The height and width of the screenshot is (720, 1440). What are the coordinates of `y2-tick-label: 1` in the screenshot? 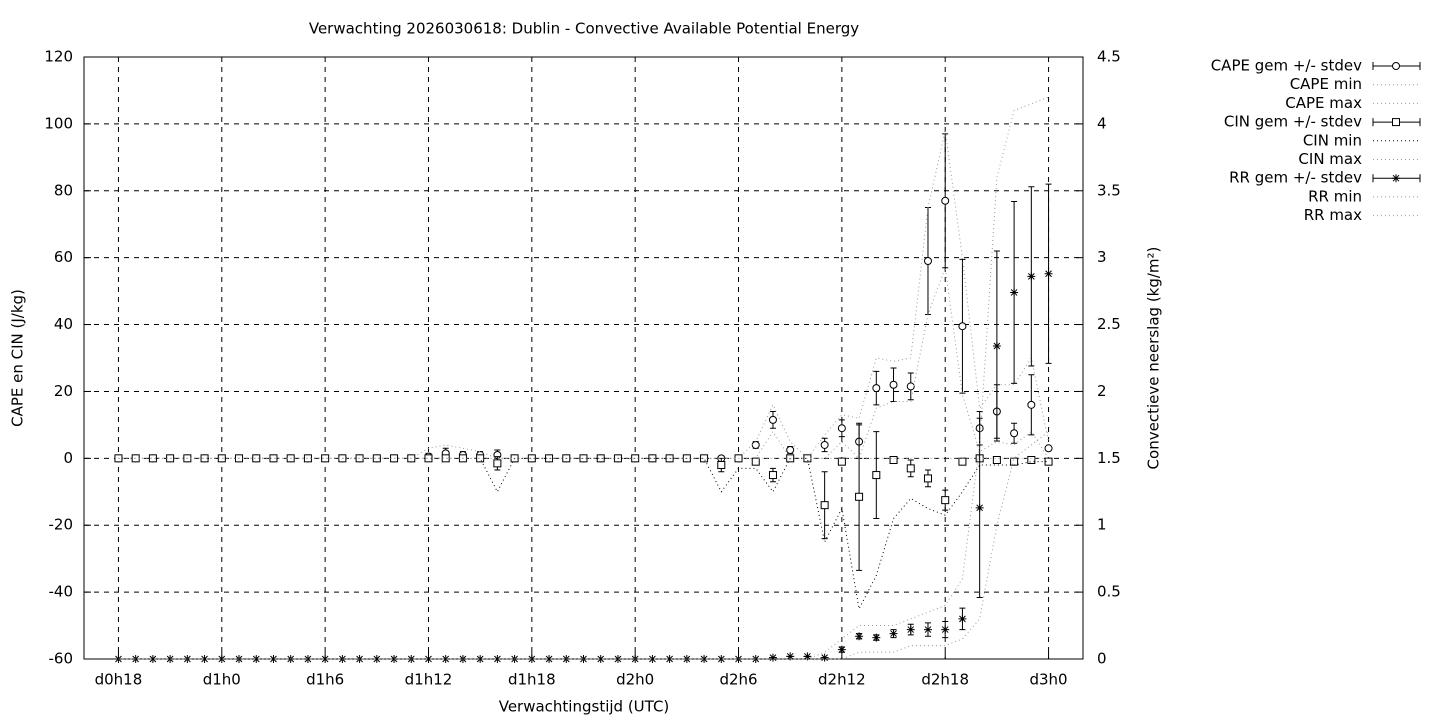 It's located at (1102, 525).